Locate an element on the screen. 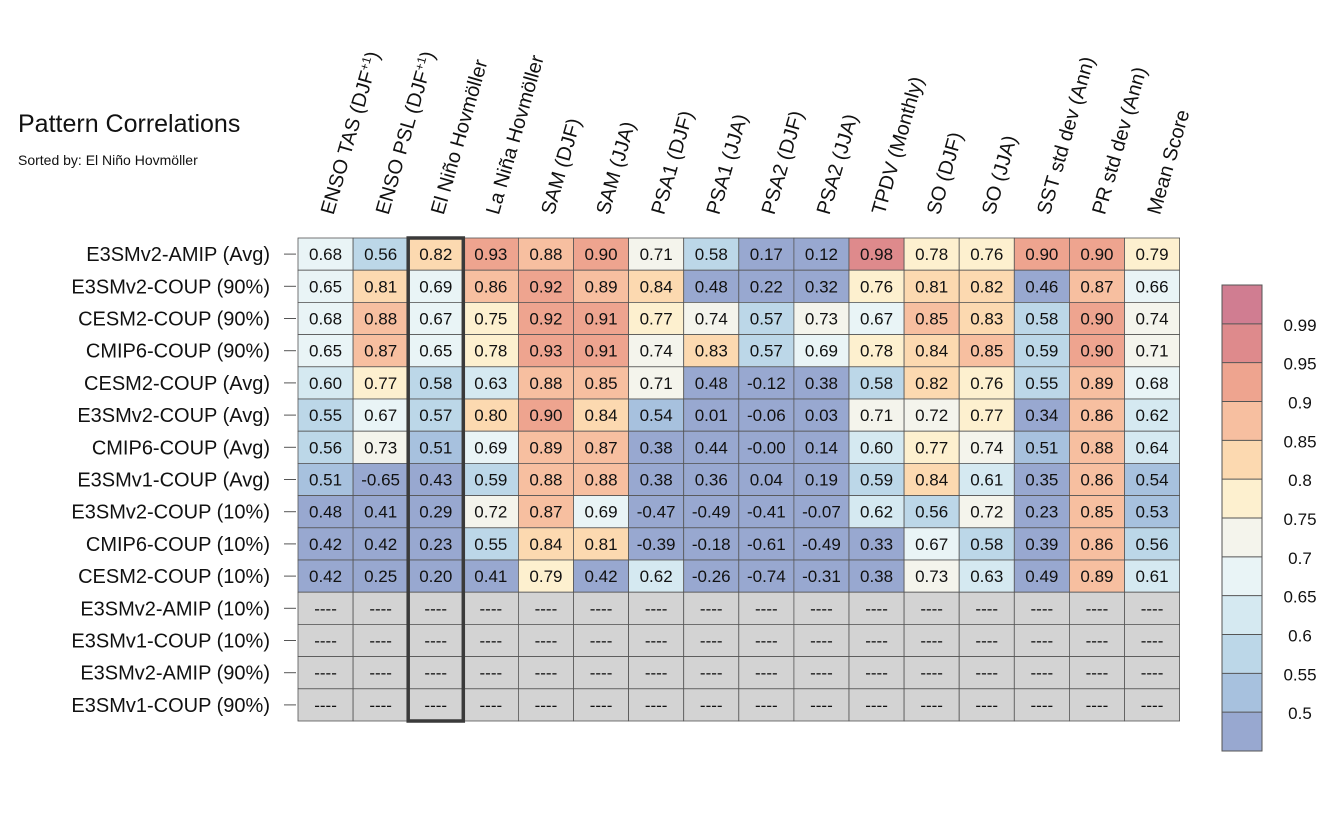  cell-value-label: 0.38 is located at coordinates (821, 383).